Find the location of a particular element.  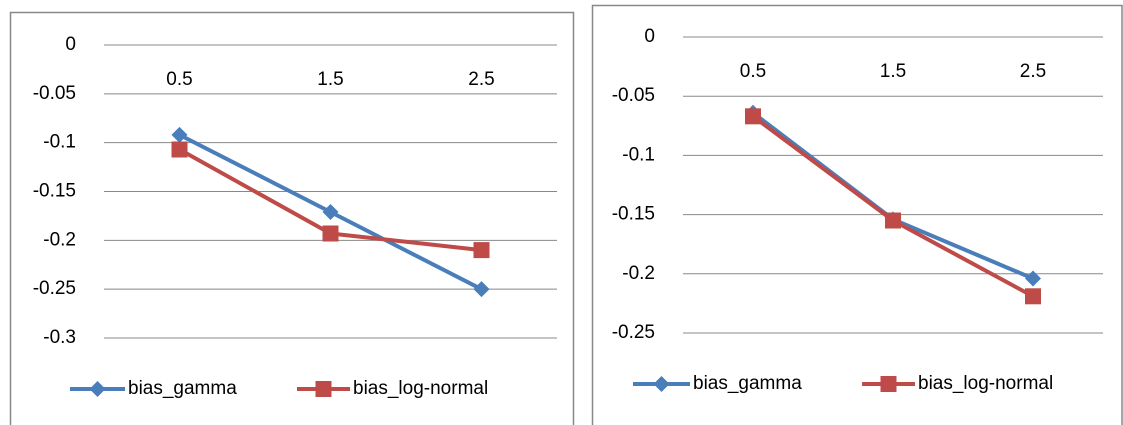

series-line is located at coordinates (892, 196).